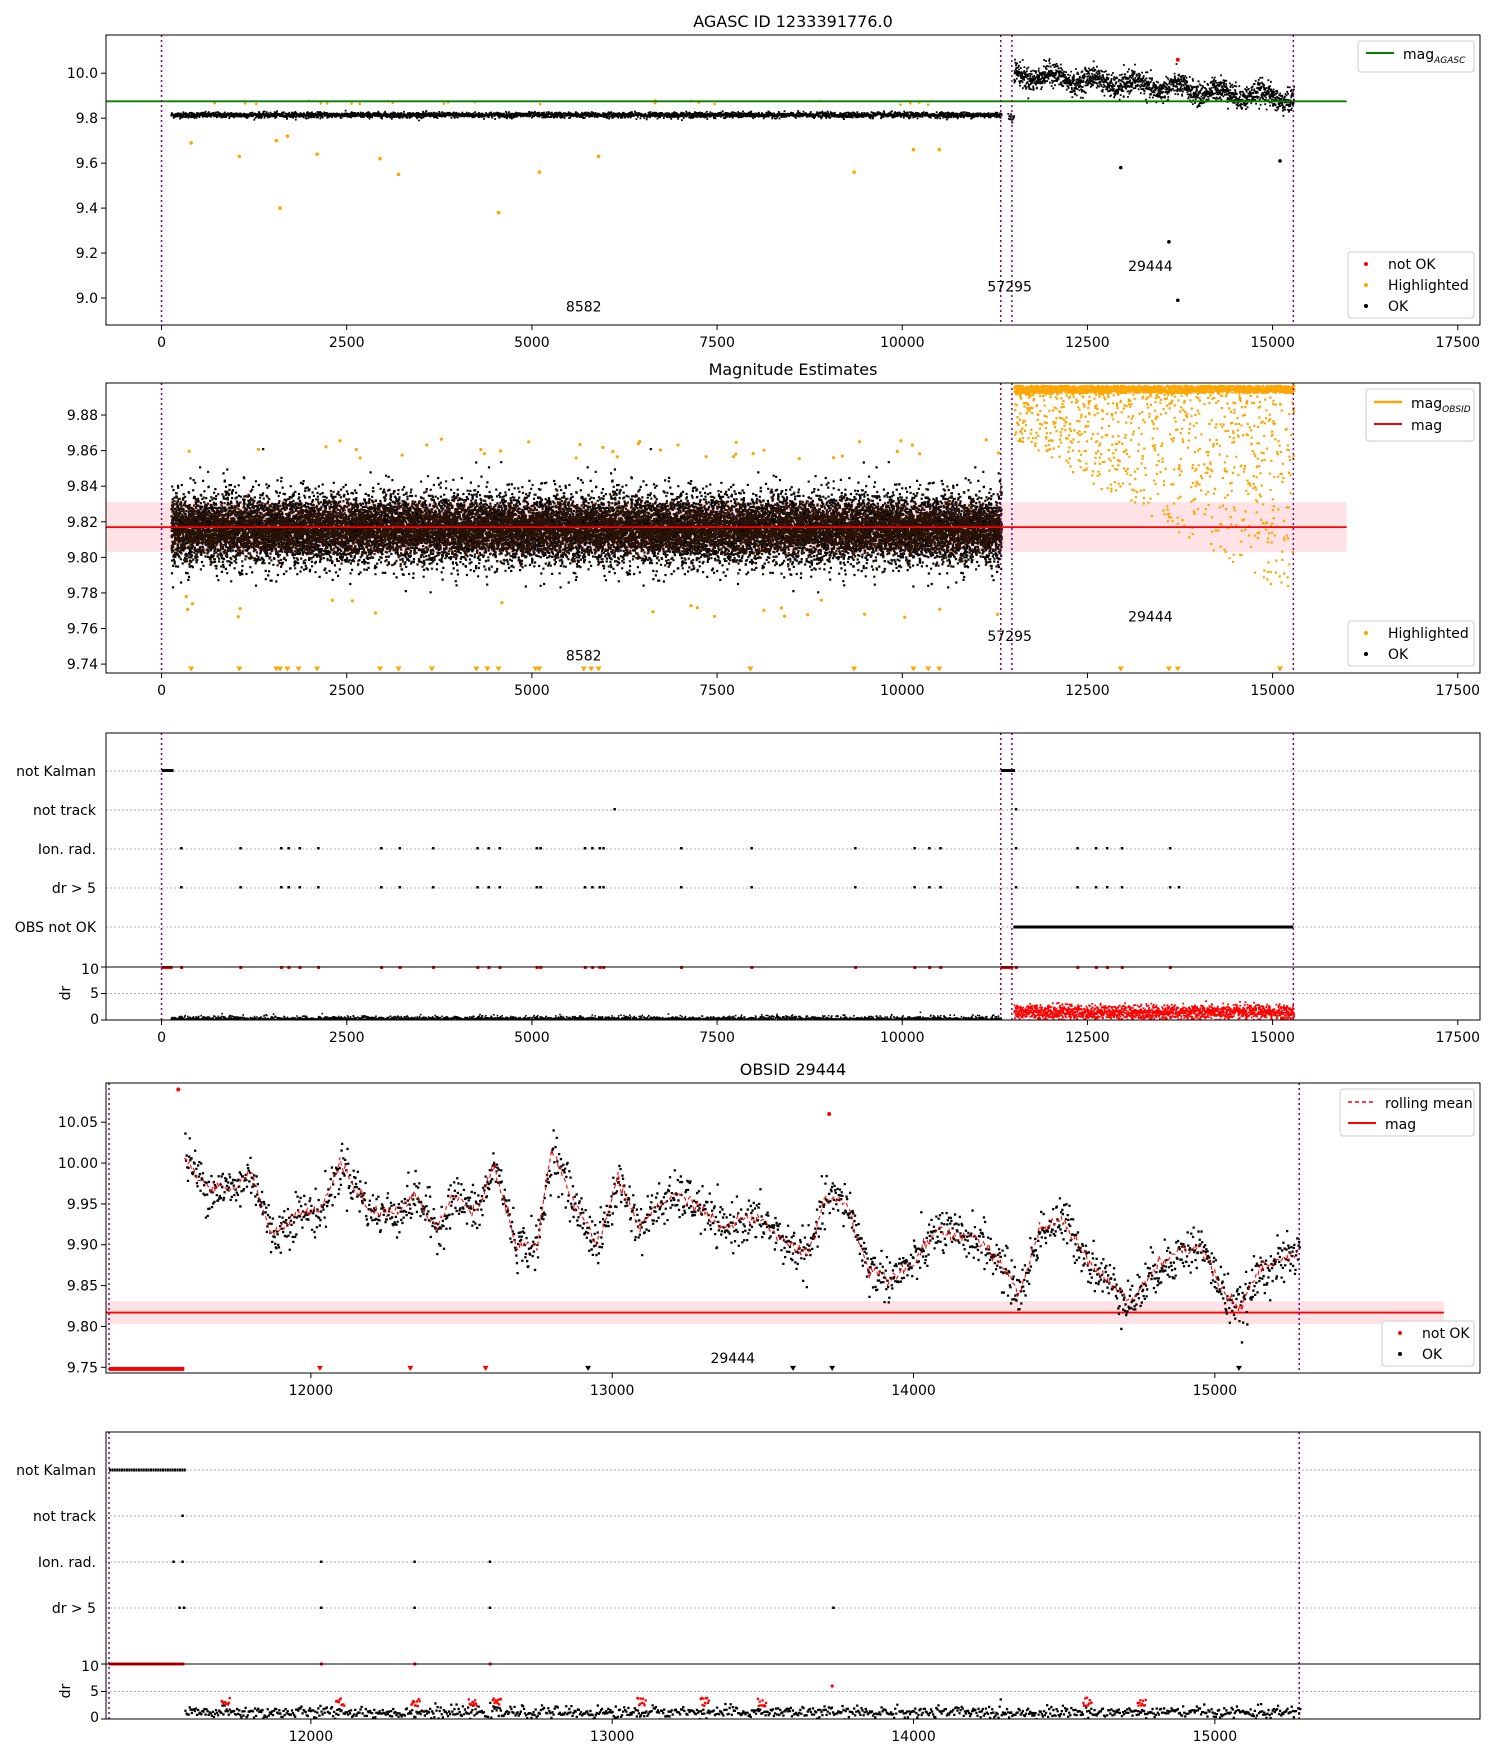  I want to click on ytick-label-4-5: 10.00, so click(78, 1164).